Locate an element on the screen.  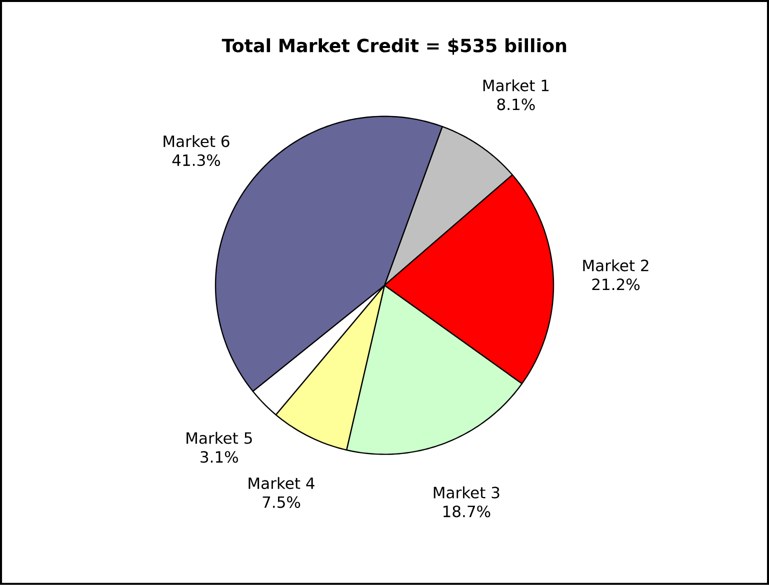
data-label: 8.1% is located at coordinates (516, 104).